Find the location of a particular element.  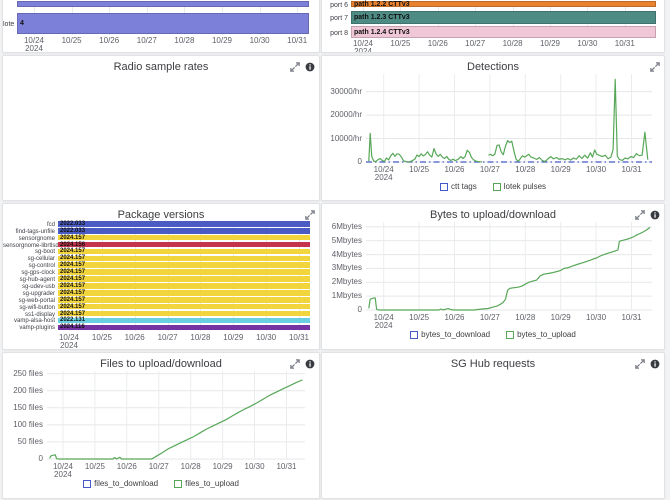

panel-title: Radio sample rates is located at coordinates (161, 67).